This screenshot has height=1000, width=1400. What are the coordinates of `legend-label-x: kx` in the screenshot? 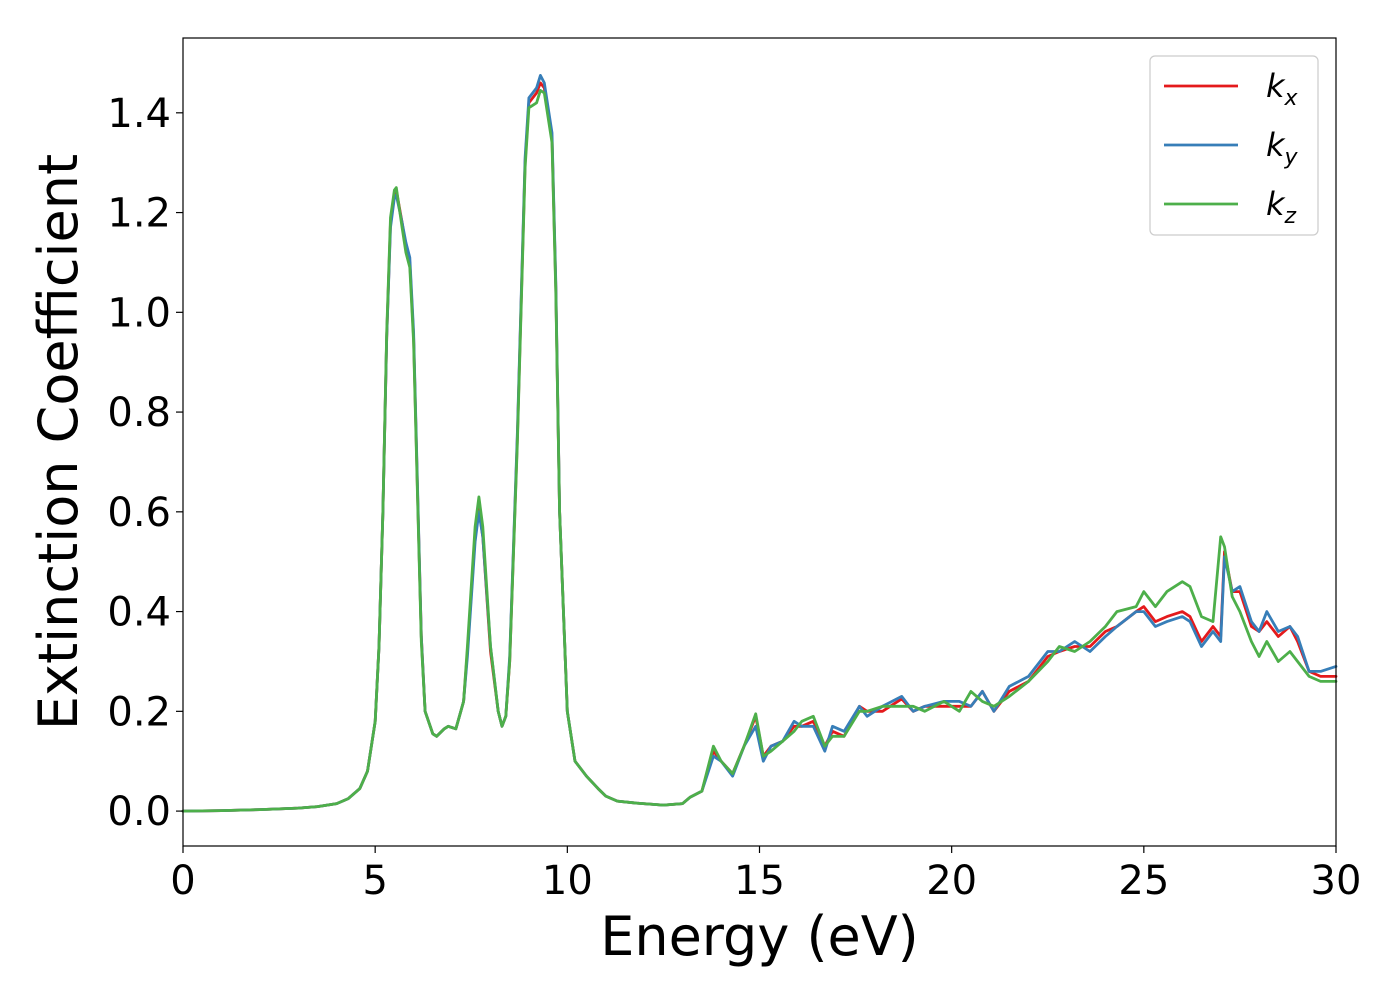 It's located at (1282, 89).